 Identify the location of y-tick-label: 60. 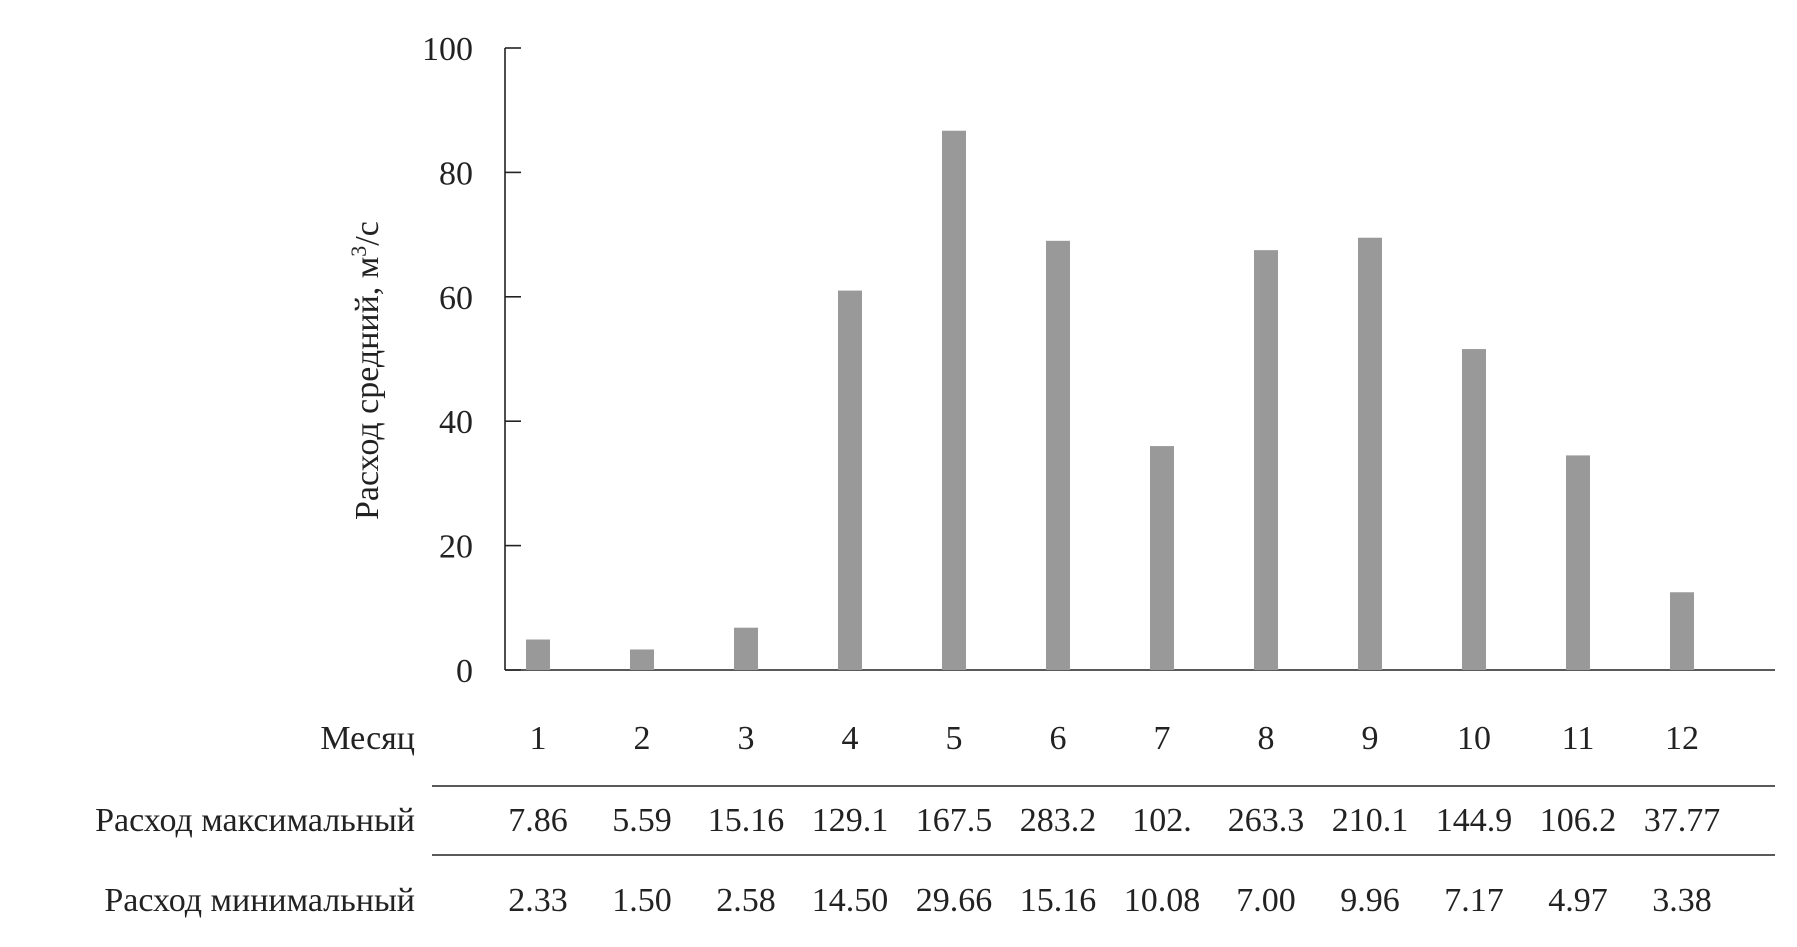
(456, 298).